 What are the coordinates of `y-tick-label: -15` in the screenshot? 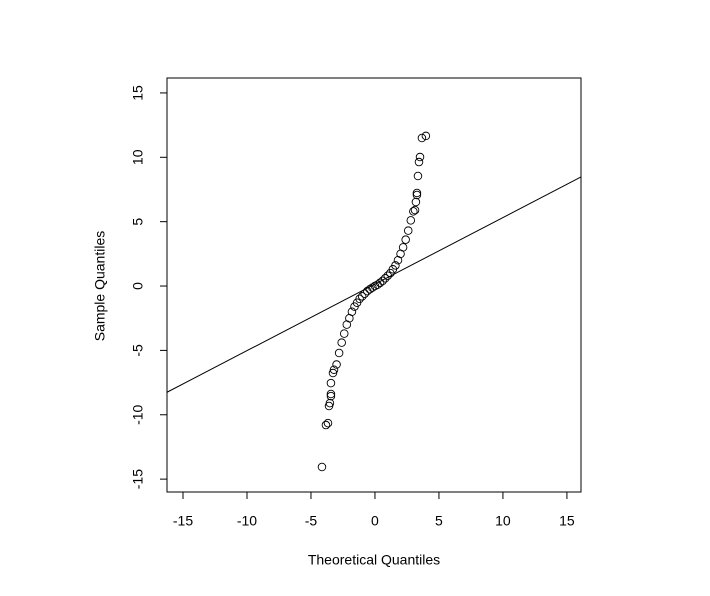 It's located at (138, 479).